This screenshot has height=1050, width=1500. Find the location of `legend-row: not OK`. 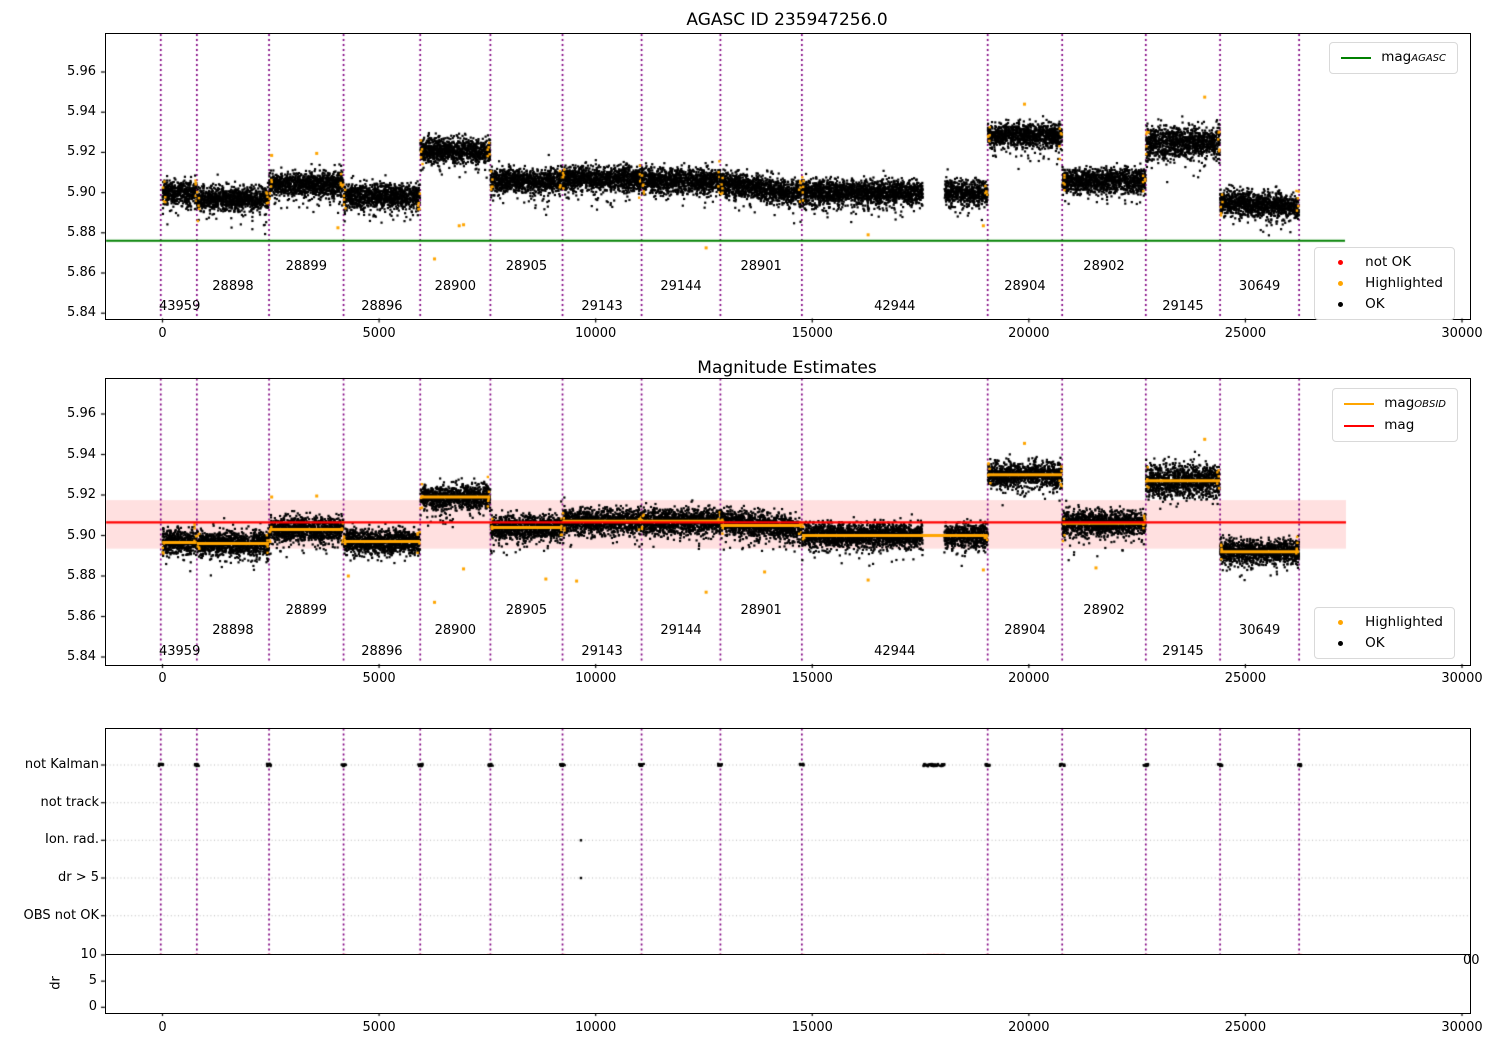

legend-row: not OK is located at coordinates (1384, 262).